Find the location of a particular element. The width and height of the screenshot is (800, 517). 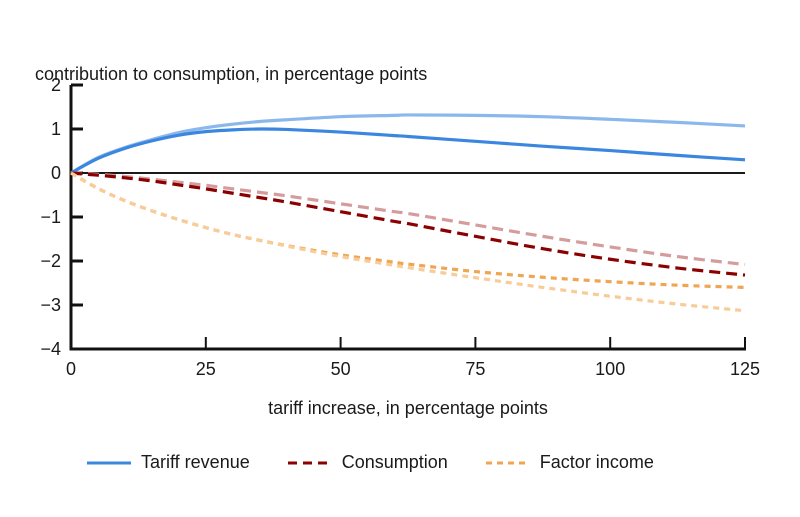

y-tick-label: 1 is located at coordinates (56, 129).